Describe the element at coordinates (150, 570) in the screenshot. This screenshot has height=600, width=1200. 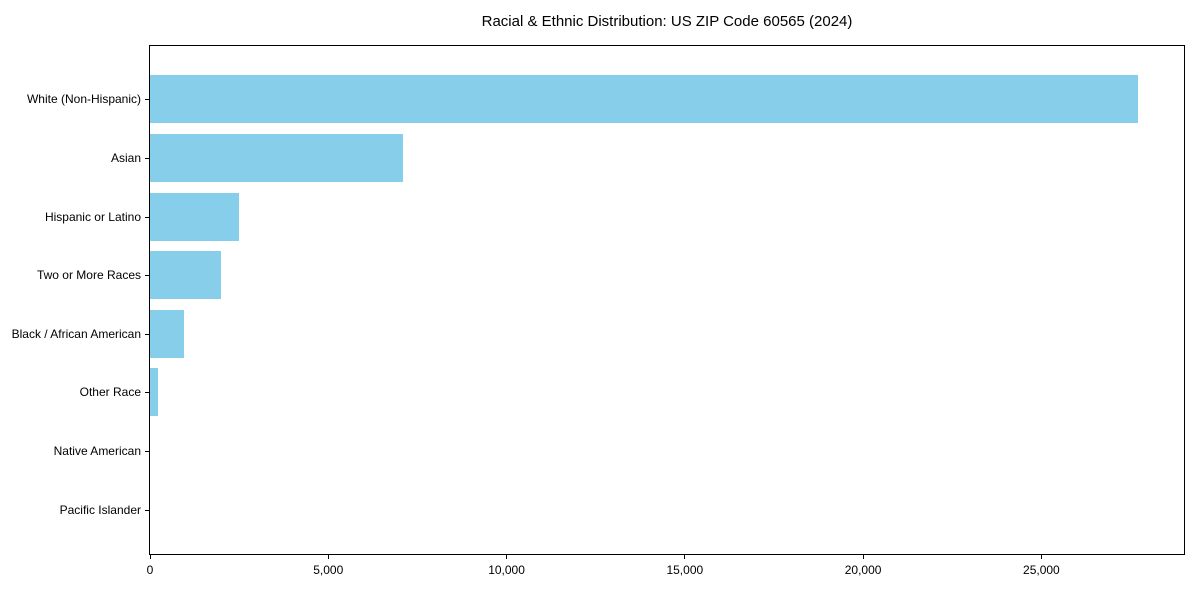
I see `x-axis-tick-label: 0` at that location.